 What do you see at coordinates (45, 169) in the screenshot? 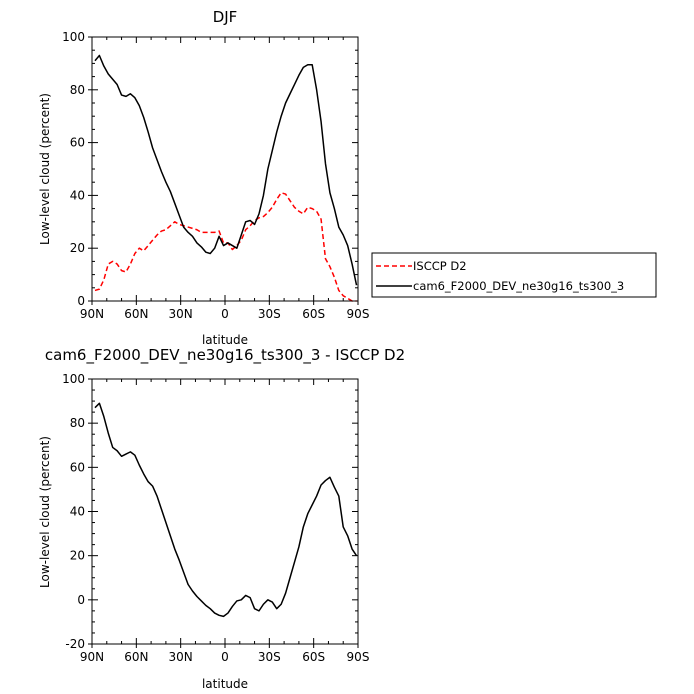
I see `y-axis-label-top: Low-level cloud (percent)` at bounding box center [45, 169].